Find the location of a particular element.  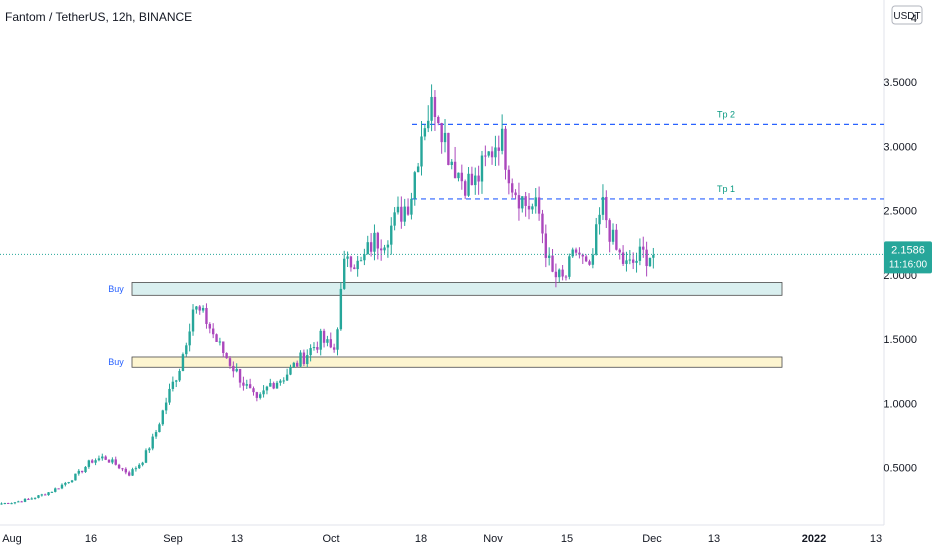

price-tick-label: 1.0000 is located at coordinates (900, 404).